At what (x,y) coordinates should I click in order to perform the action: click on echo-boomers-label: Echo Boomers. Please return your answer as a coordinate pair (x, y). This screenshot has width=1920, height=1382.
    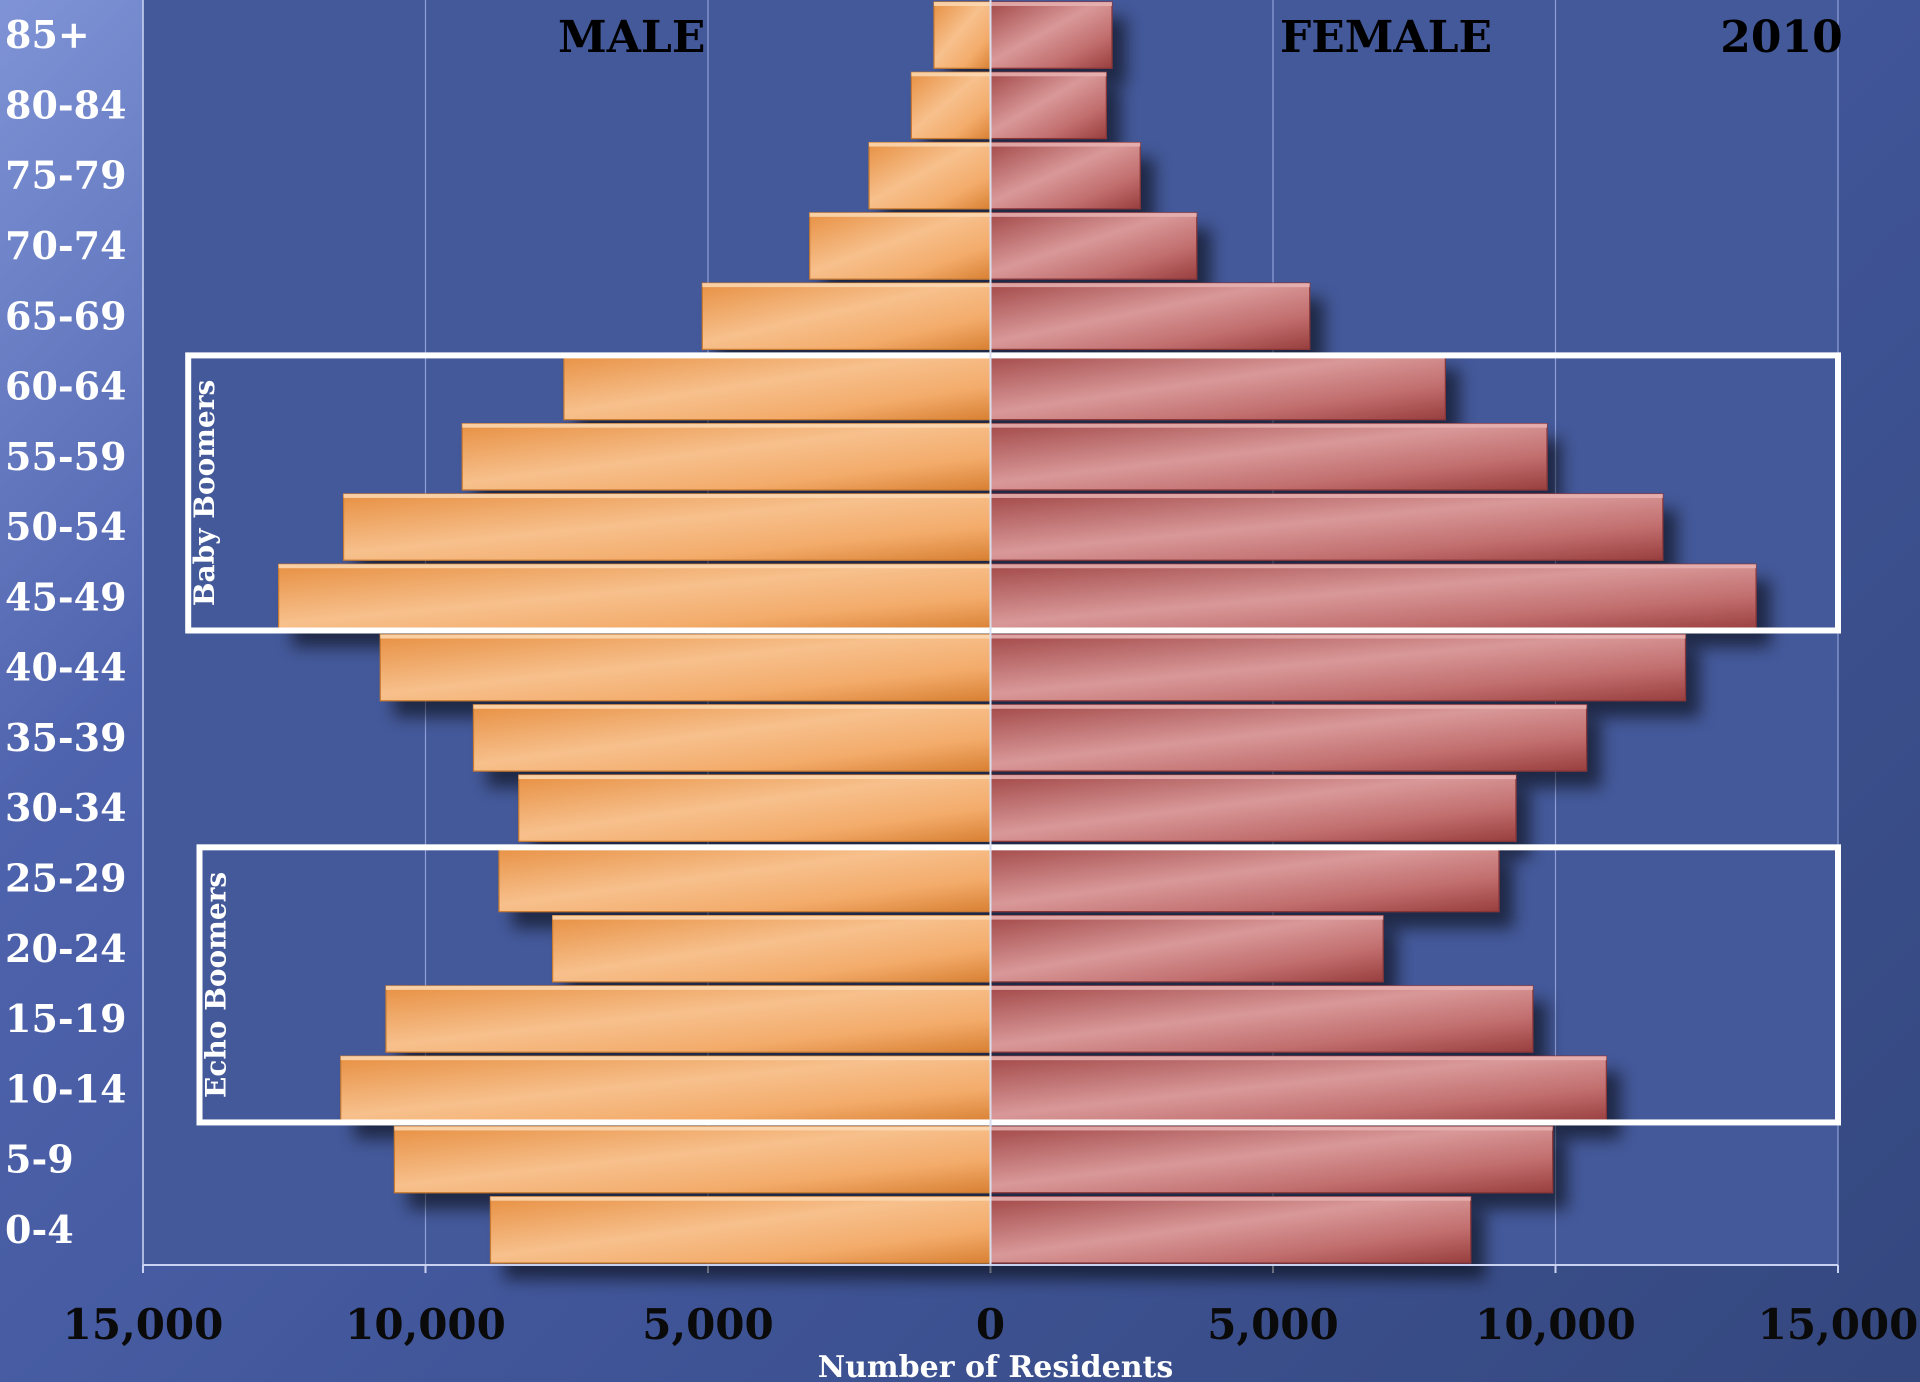
    Looking at the image, I should click on (216, 985).